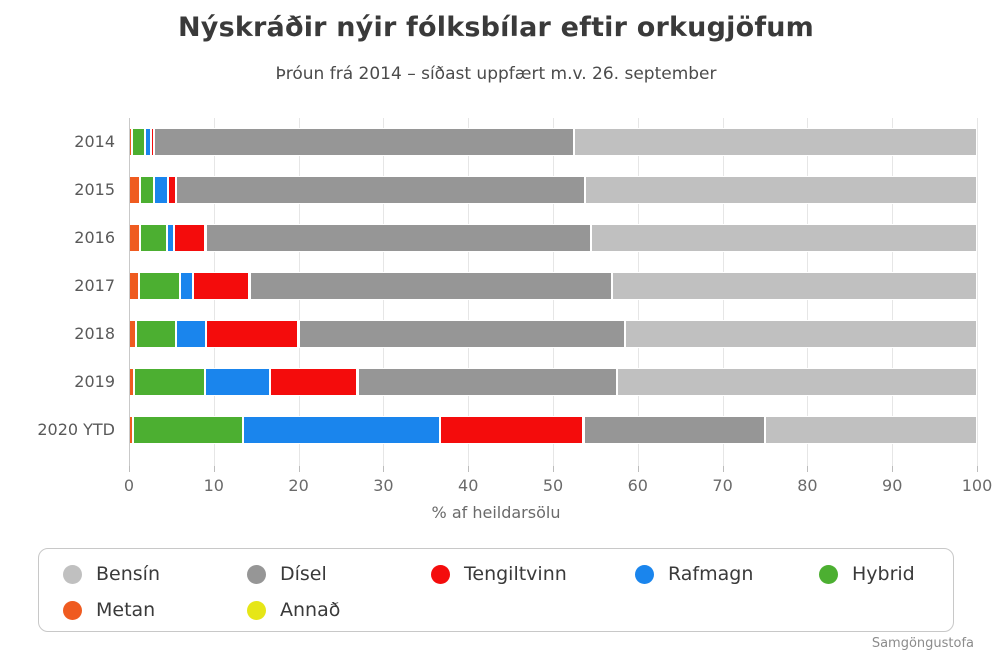 Image resolution: width=992 pixels, height=662 pixels. What do you see at coordinates (298, 485) in the screenshot?
I see `x-tick-label: 20` at bounding box center [298, 485].